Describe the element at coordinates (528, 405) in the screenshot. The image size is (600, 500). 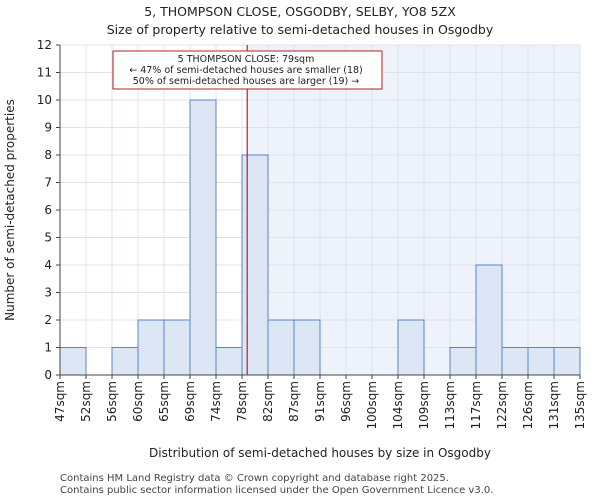
I see `x-tick-label: 126sqm` at that location.